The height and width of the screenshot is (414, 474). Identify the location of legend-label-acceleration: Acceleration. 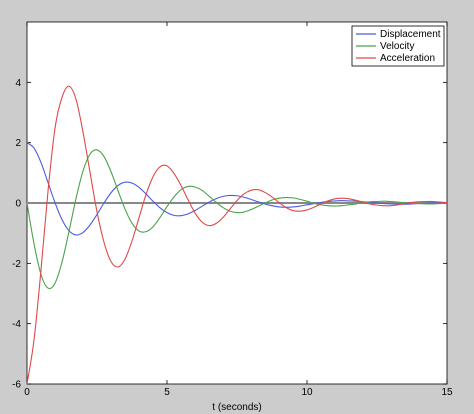
(407, 58).